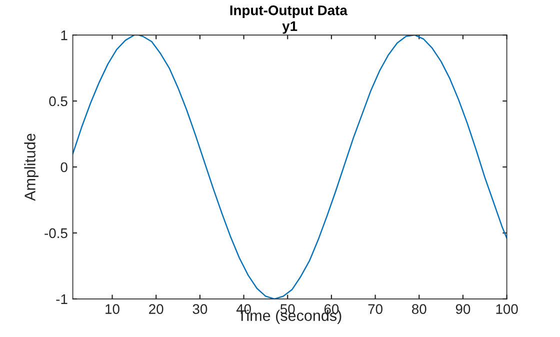 The width and height of the screenshot is (560, 337). What do you see at coordinates (156, 309) in the screenshot?
I see `x-tick-label: 20` at bounding box center [156, 309].